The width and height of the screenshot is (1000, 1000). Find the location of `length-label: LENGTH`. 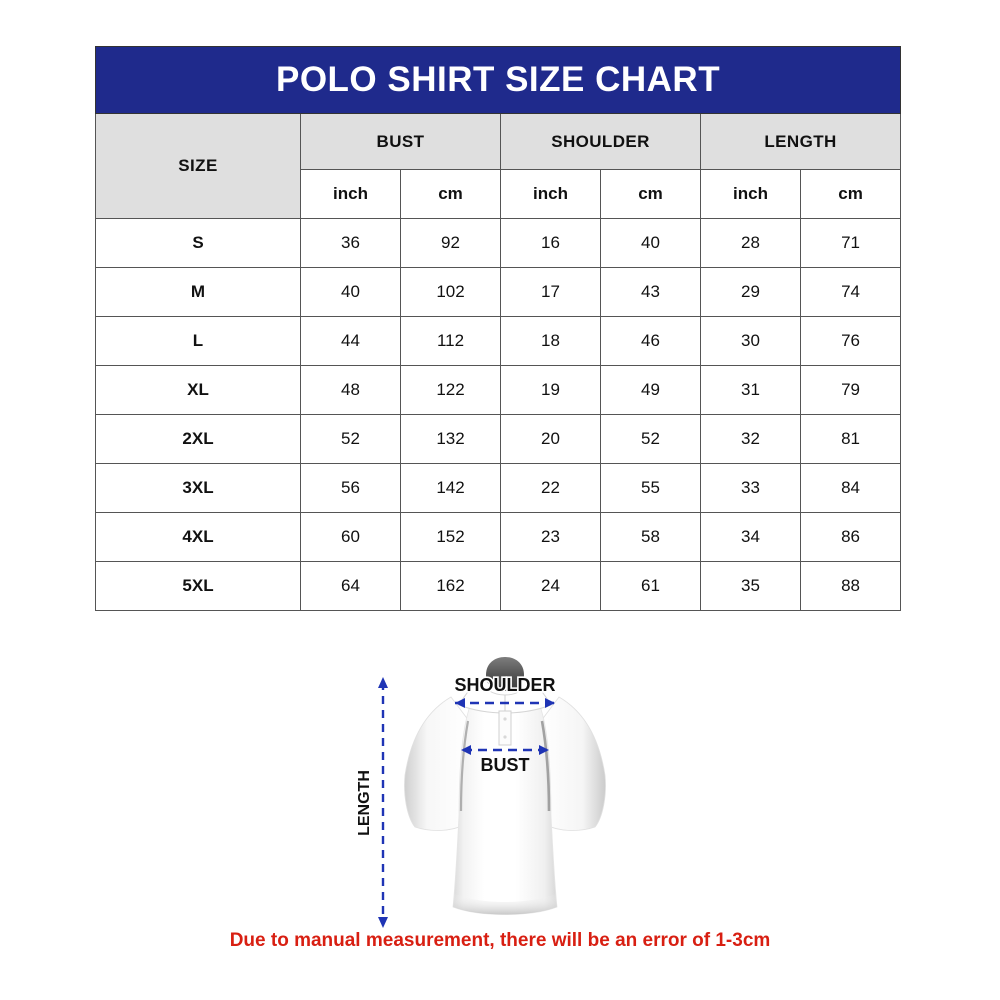

length-label: LENGTH is located at coordinates (364, 803).